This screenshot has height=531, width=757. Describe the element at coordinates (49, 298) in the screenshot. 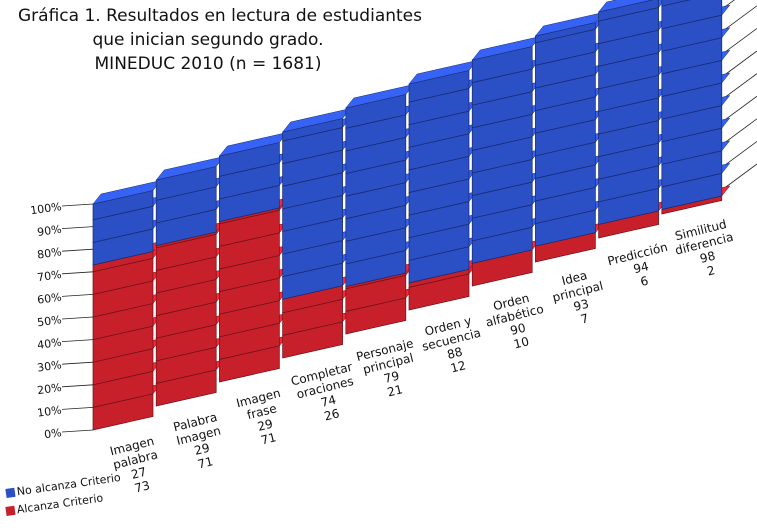

I see `y-tick-label: 60%` at that location.